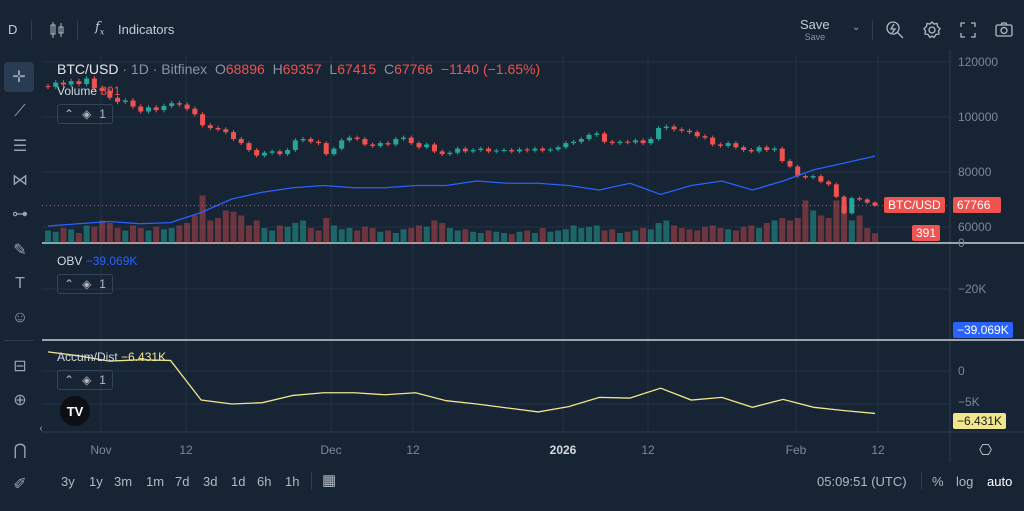  What do you see at coordinates (75, 411) in the screenshot?
I see `tradingview-logo: TV` at bounding box center [75, 411].